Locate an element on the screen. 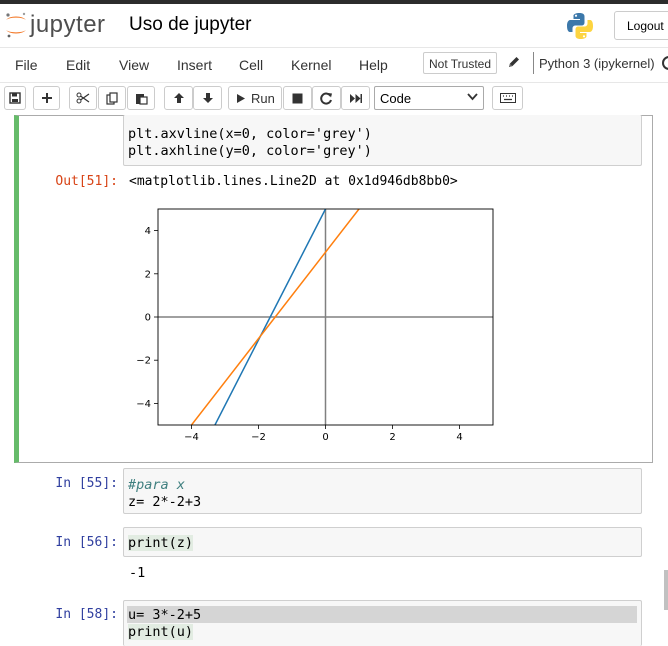 The width and height of the screenshot is (668, 646). move-down-button is located at coordinates (207, 98).